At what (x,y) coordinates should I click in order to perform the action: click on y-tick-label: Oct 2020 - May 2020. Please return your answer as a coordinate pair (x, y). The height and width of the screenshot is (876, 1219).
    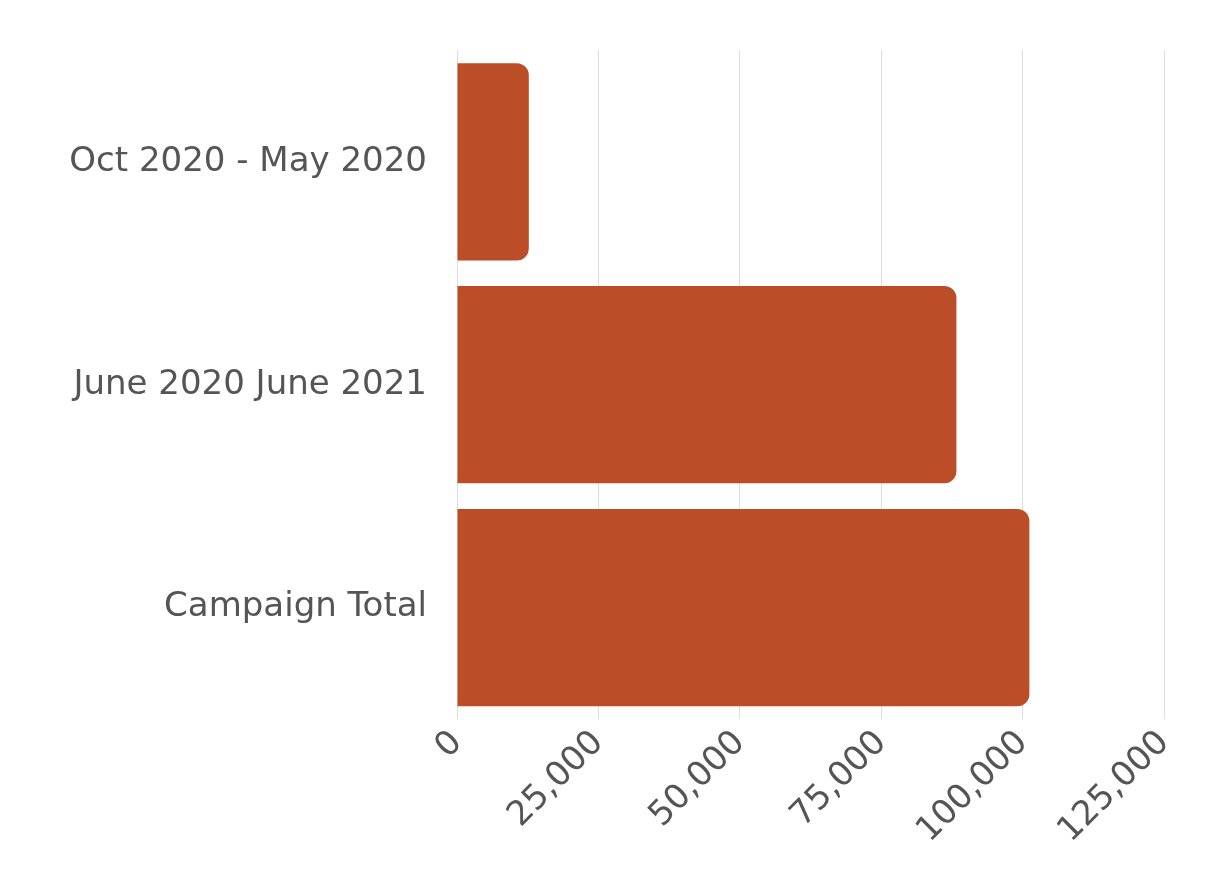
    Looking at the image, I should click on (248, 158).